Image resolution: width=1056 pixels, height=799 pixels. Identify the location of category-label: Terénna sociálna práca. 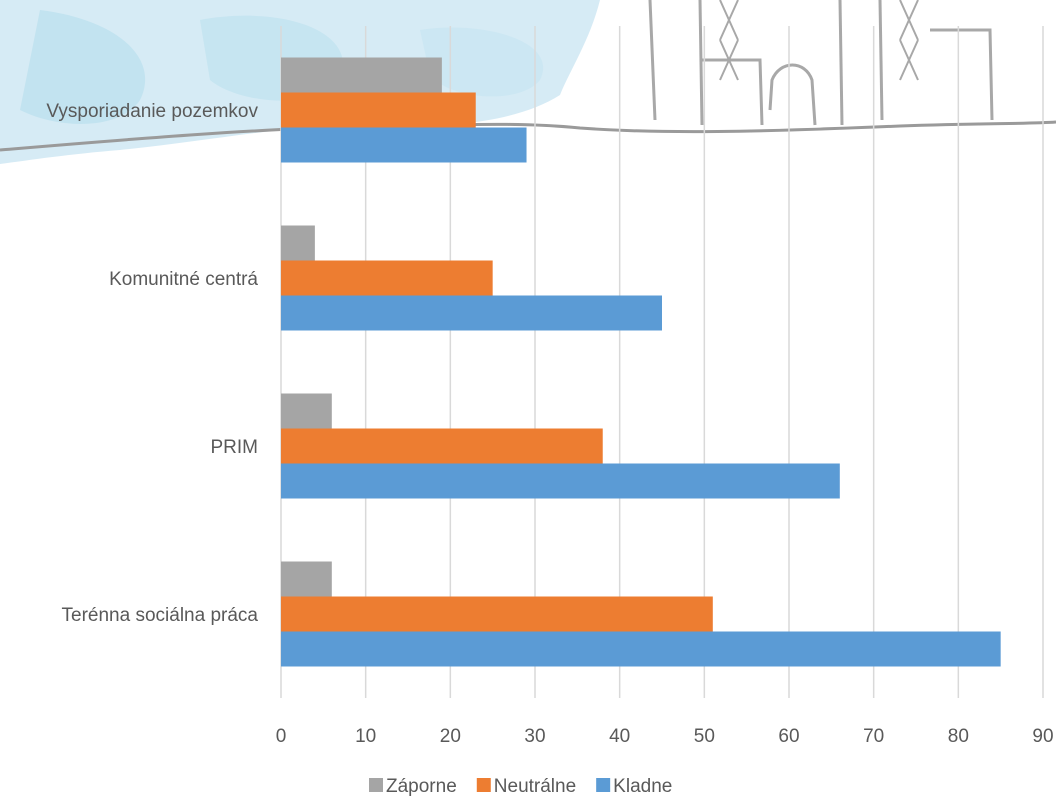
(160, 615).